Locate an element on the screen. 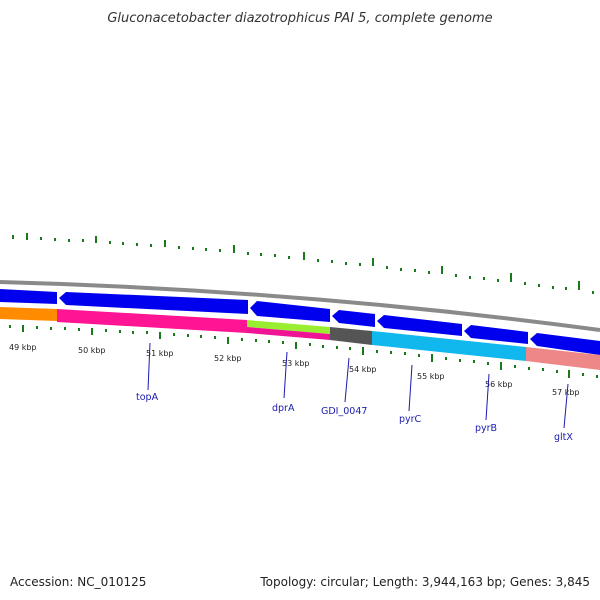 The image size is (600, 600). inner-scale-ticks is located at coordinates (303, 351).